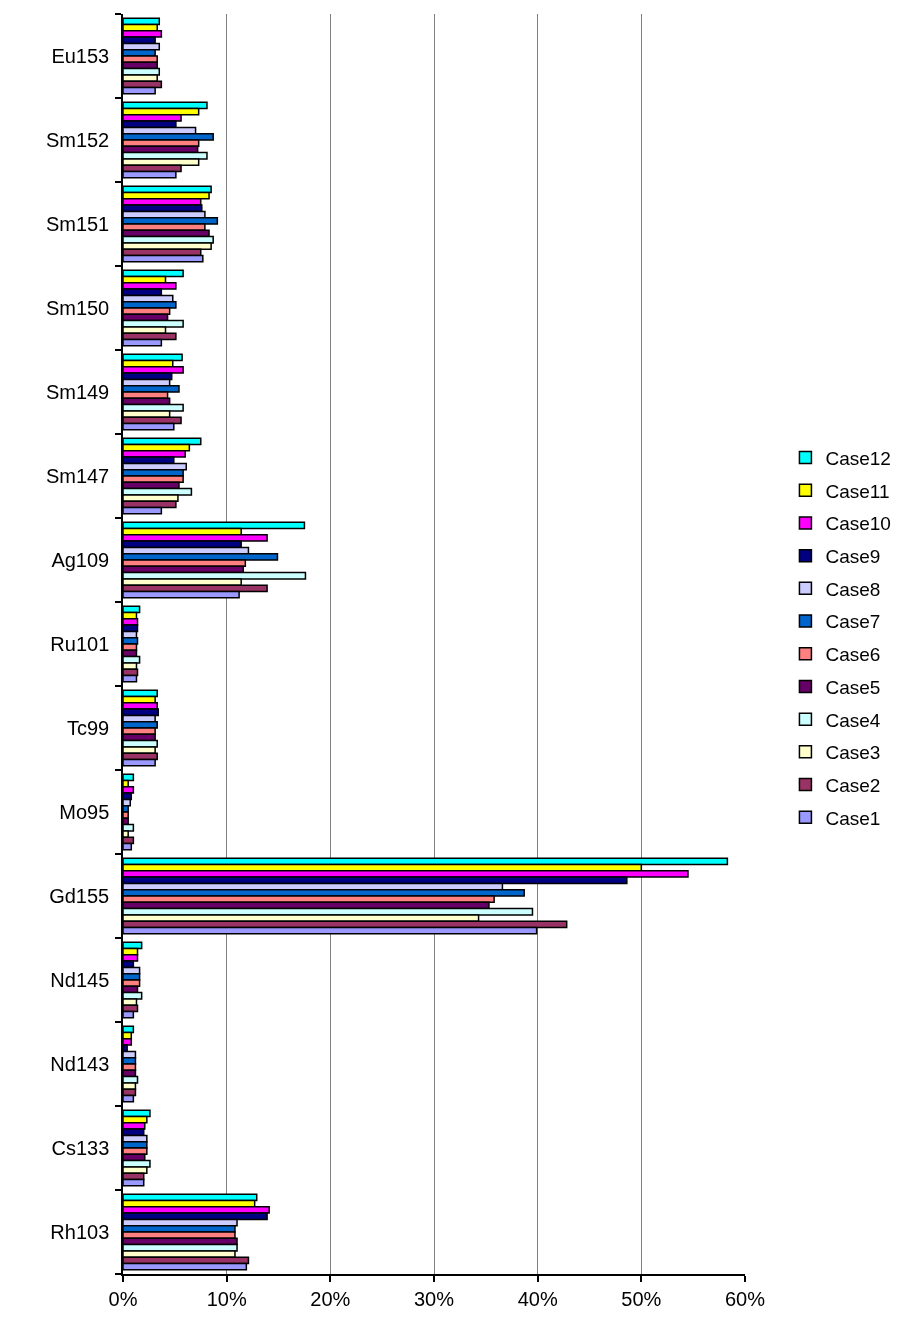 This screenshot has width=916, height=1329. I want to click on y-tick-label: Rh103, so click(80, 1232).